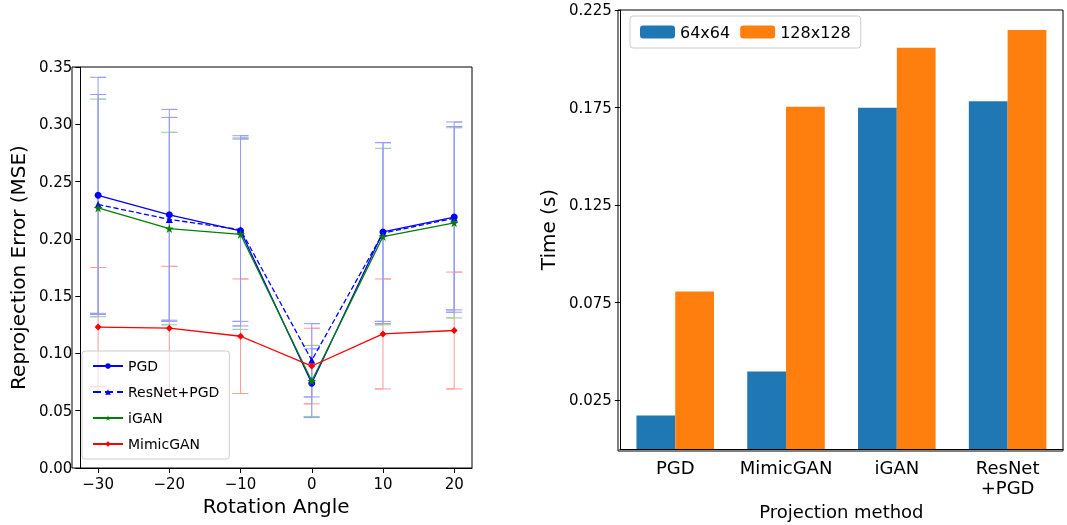 The height and width of the screenshot is (525, 1067). What do you see at coordinates (841, 511) in the screenshot?
I see `x-axis-title: Projection method` at bounding box center [841, 511].